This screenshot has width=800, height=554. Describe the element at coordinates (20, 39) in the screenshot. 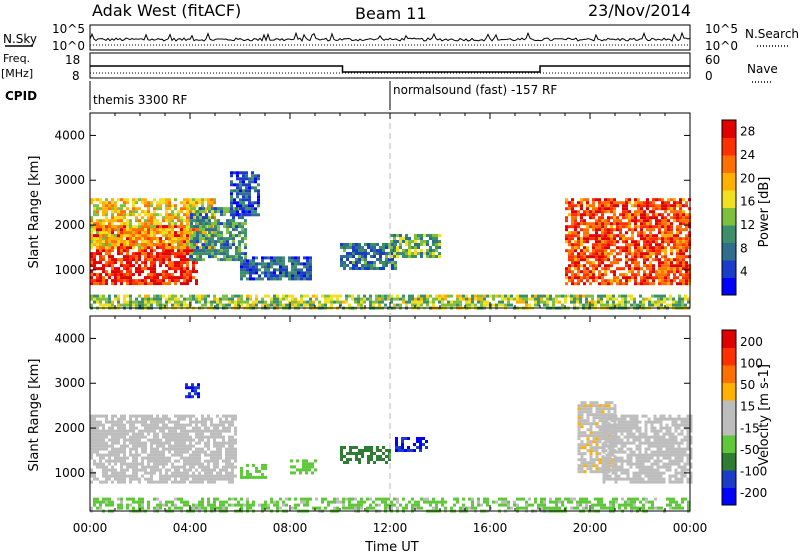

I see `nsky-label: N.Sky` at that location.